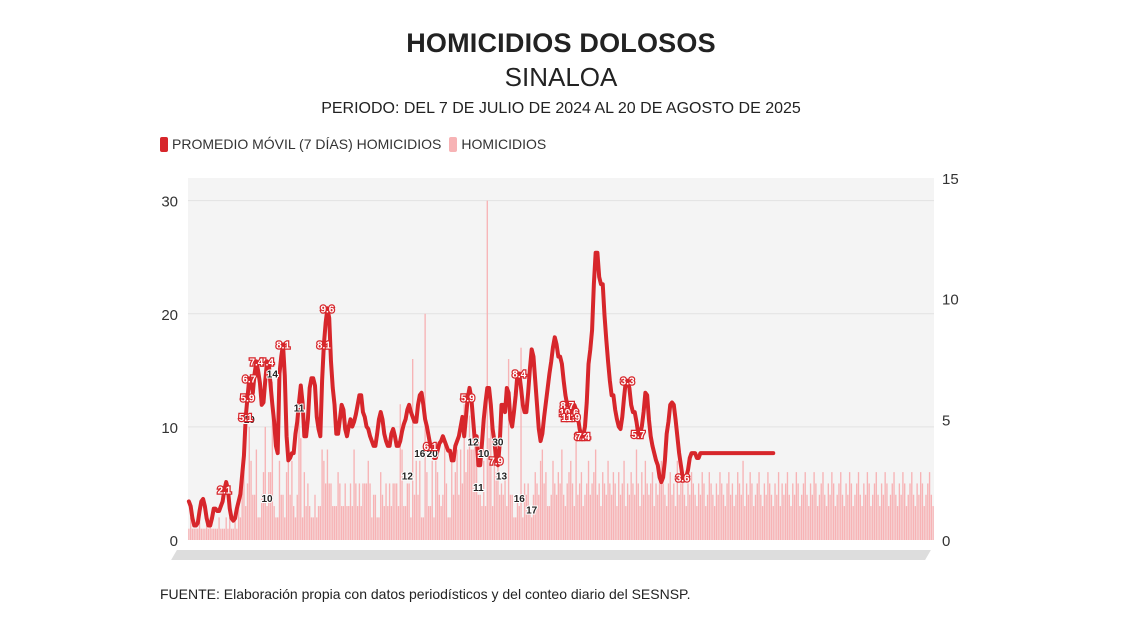 This screenshot has width=1122, height=630. I want to click on daily-data-label: 17, so click(532, 510).